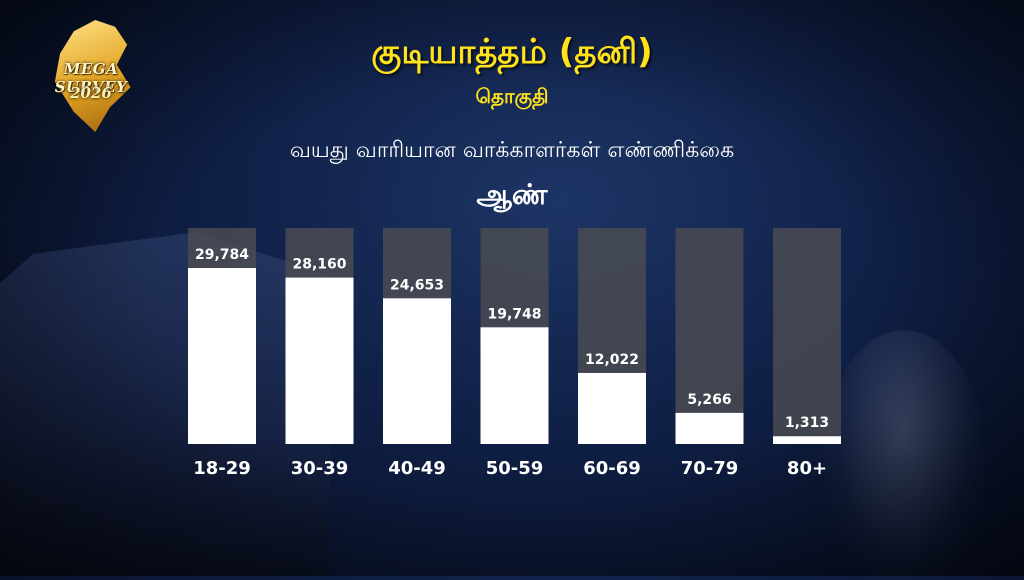  I want to click on category-tick-label: 70-79, so click(710, 468).